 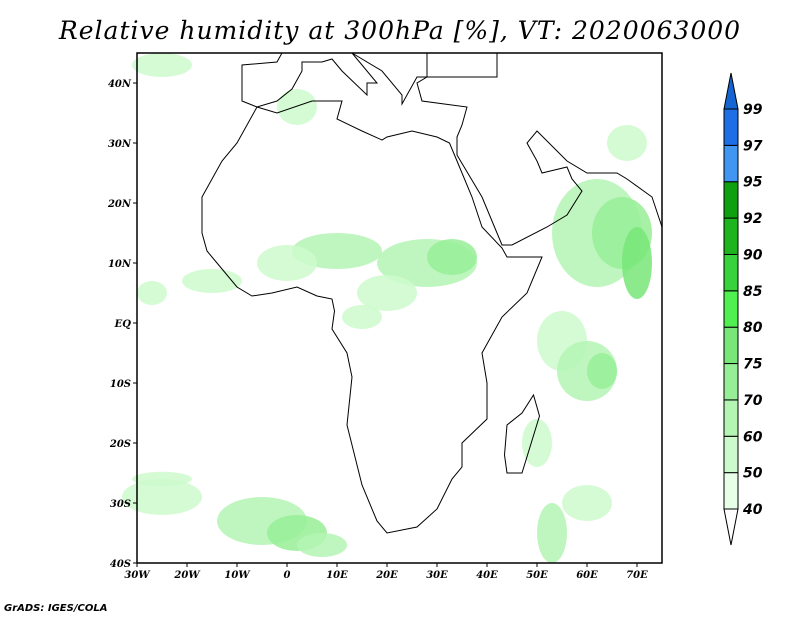 What do you see at coordinates (753, 328) in the screenshot?
I see `colorbar-label: 80` at bounding box center [753, 328].